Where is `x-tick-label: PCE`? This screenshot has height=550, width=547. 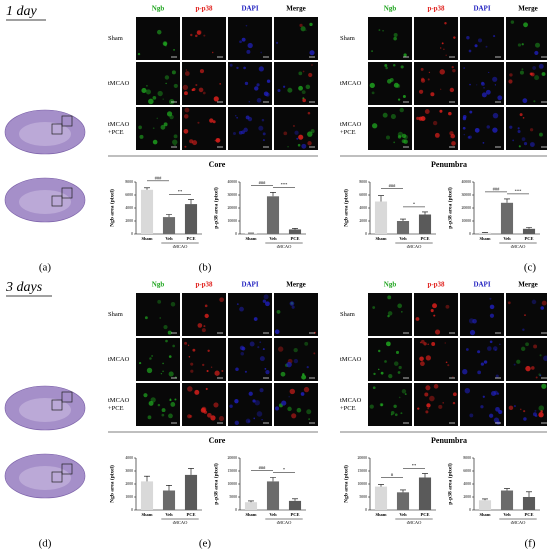
x-tick-label: PCE is located at coordinates (425, 514).